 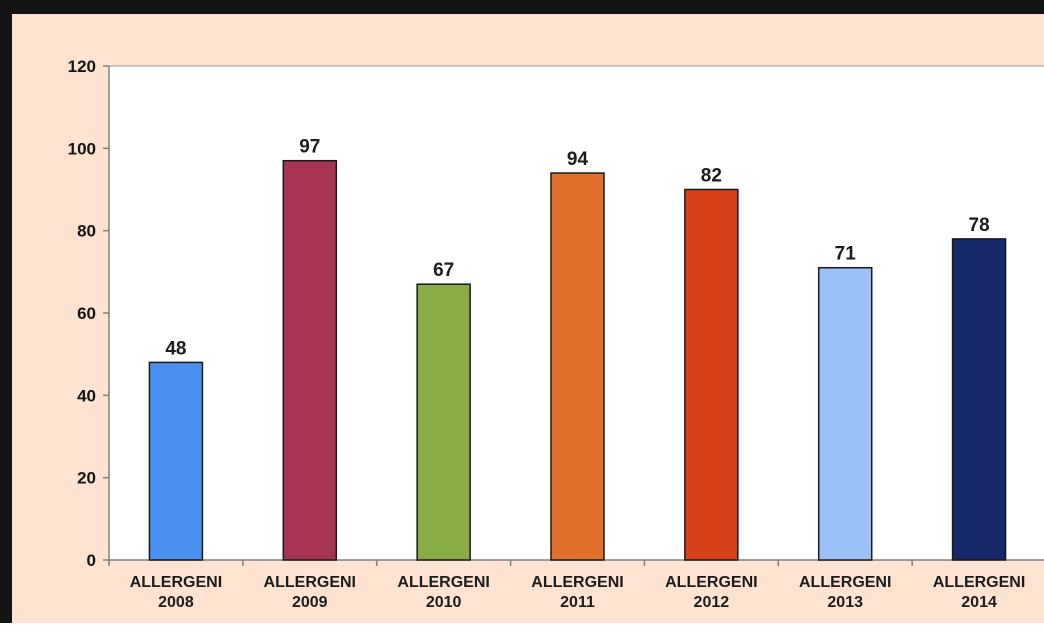 I want to click on y-tick-label: 60, so click(x=86, y=313).